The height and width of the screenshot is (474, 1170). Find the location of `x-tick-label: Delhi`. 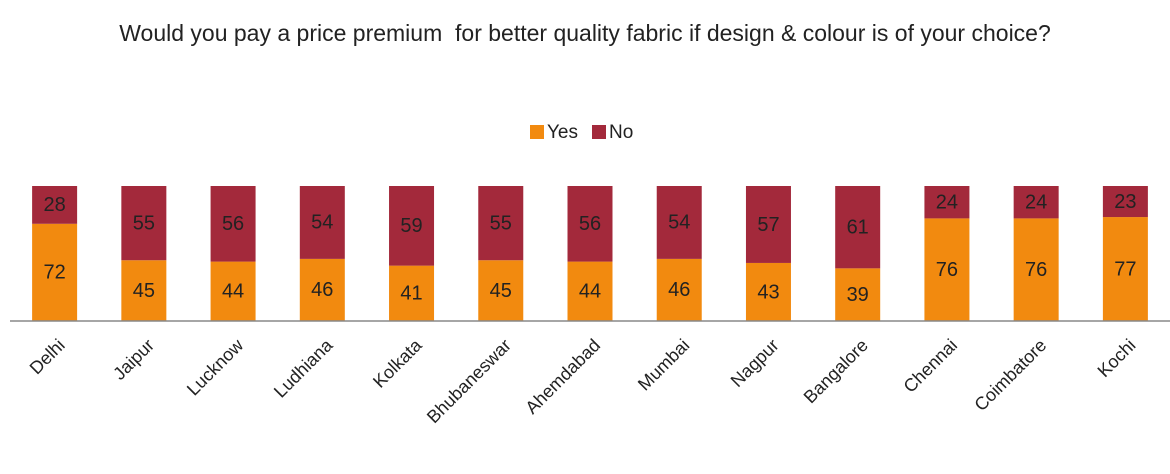

x-tick-label: Delhi is located at coordinates (47, 356).